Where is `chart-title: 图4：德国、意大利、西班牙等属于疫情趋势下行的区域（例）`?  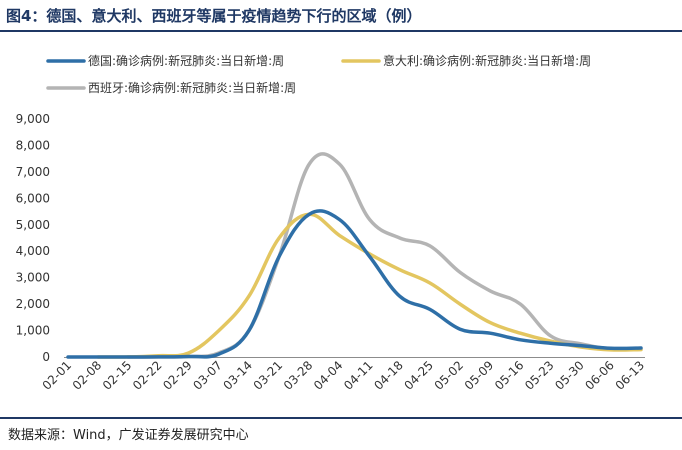
chart-title: 图4：德国、意大利、西班牙等属于疫情趋势下行的区域（例） is located at coordinates (214, 16).